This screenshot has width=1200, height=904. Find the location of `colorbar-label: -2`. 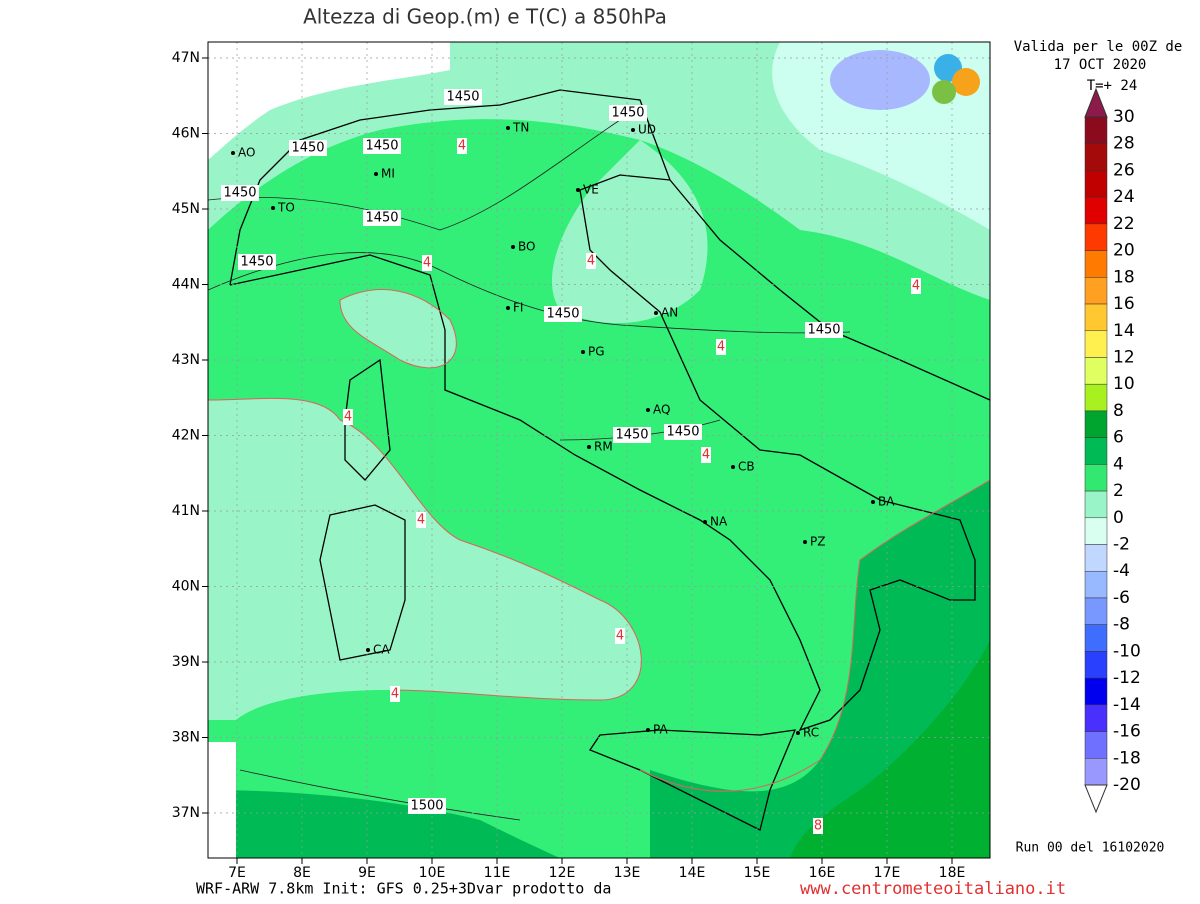

colorbar-label: -2 is located at coordinates (1121, 545).